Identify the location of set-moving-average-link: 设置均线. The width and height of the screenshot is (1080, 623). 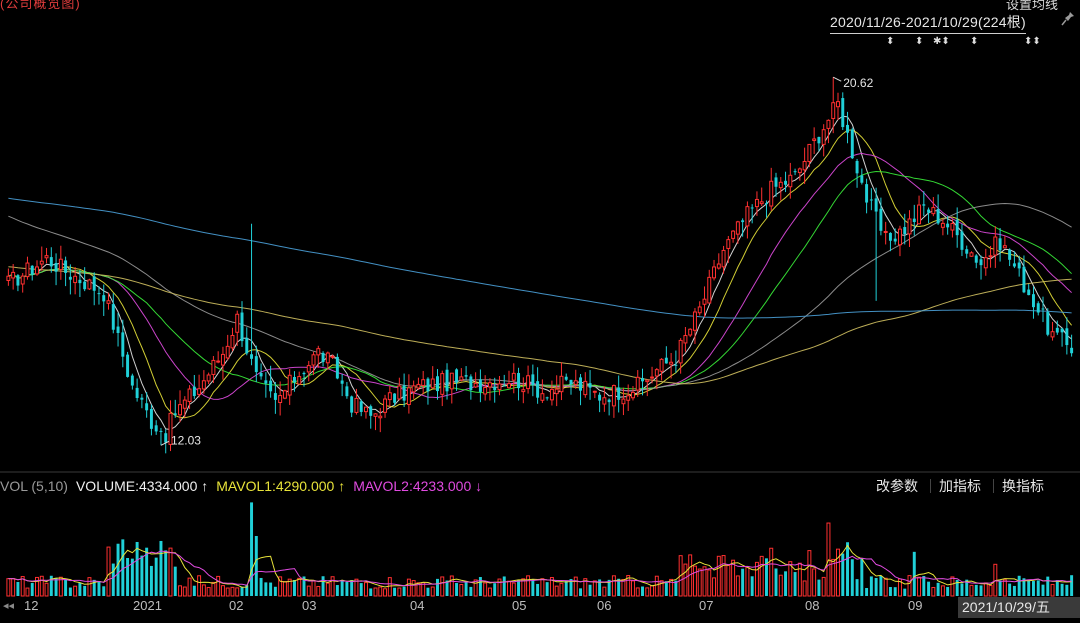
(1031, 6).